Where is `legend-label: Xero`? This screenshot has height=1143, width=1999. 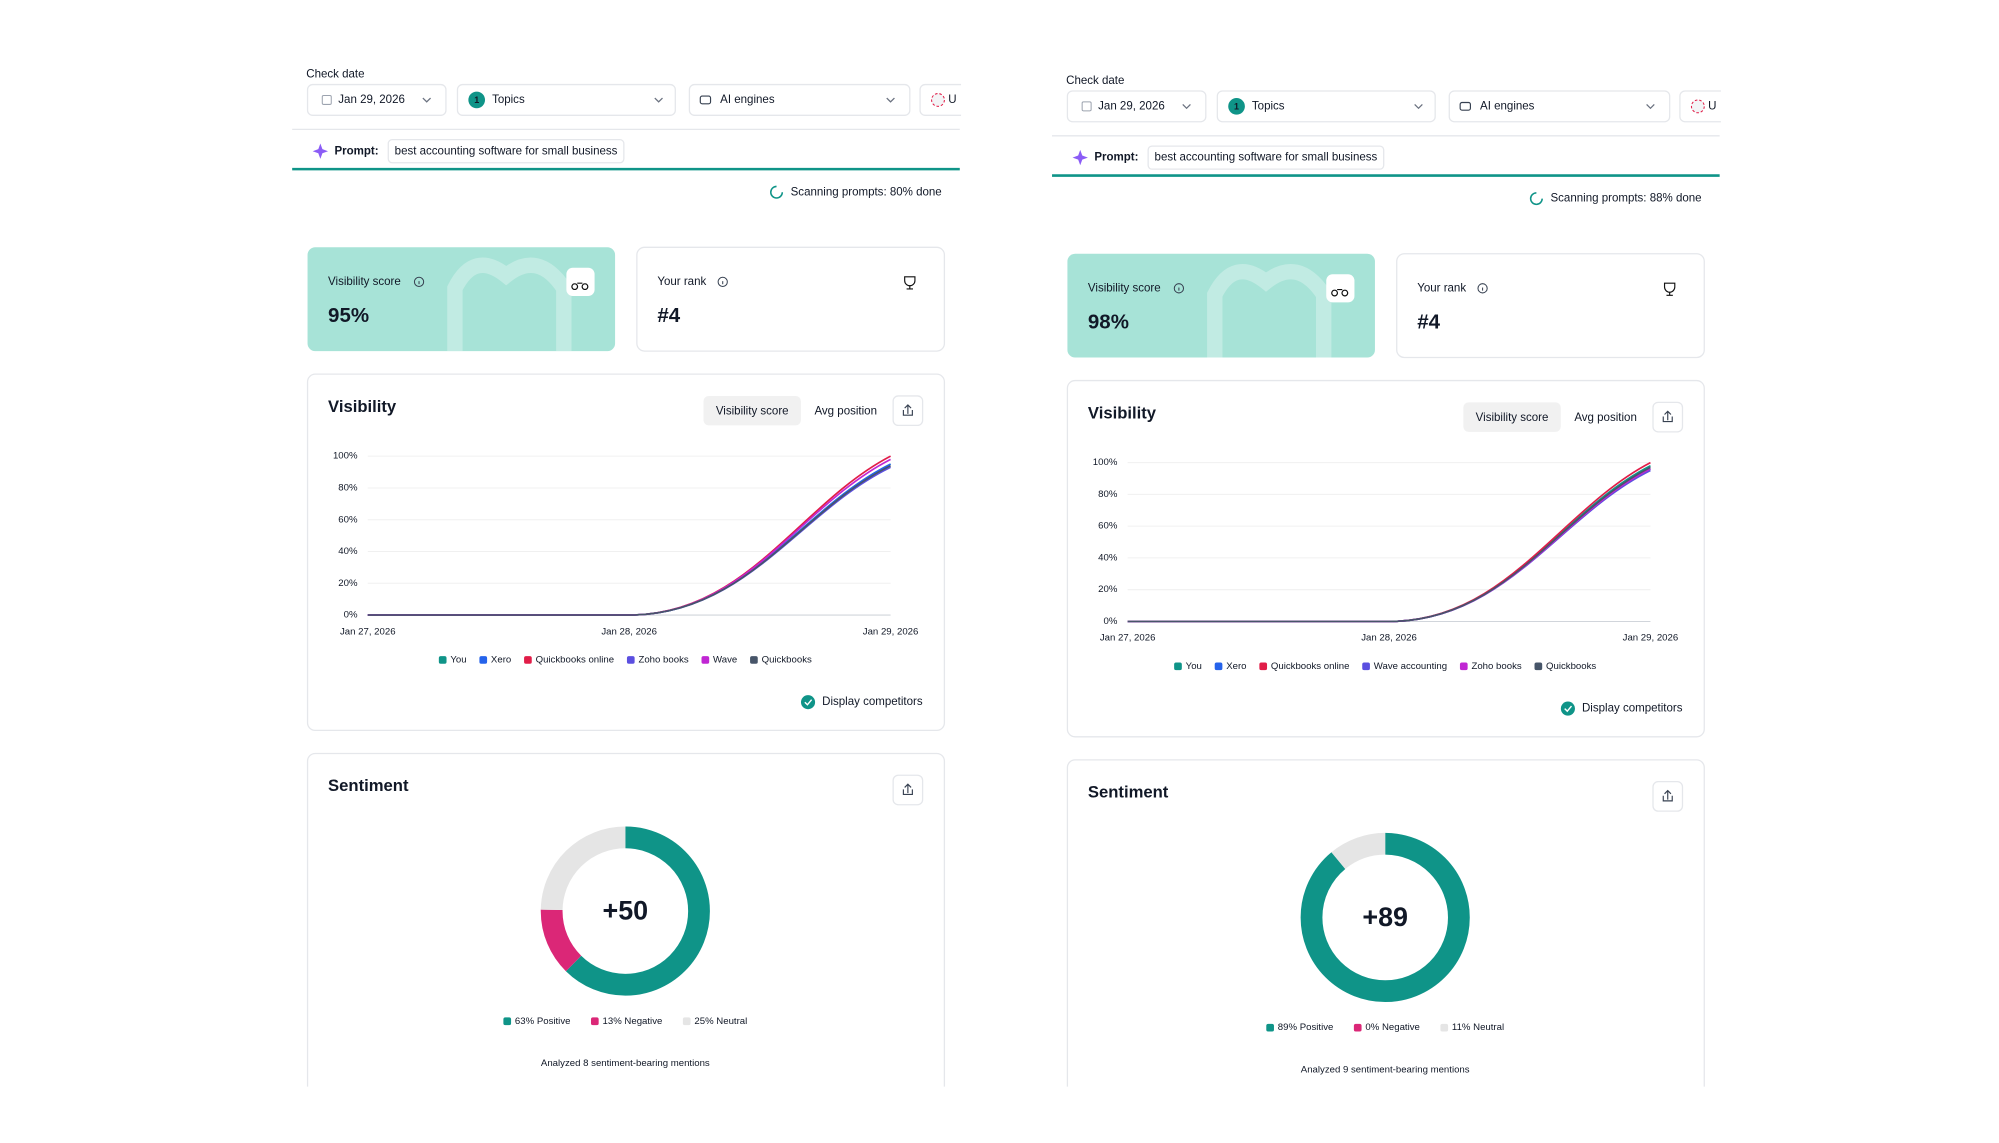
legend-label: Xero is located at coordinates (501, 659).